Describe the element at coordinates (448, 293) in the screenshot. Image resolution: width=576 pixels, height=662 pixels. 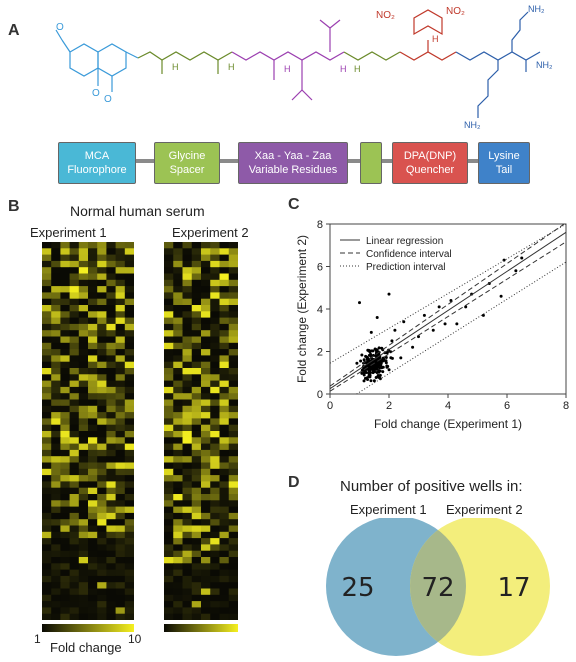
I see `prediction-upper-line` at that location.